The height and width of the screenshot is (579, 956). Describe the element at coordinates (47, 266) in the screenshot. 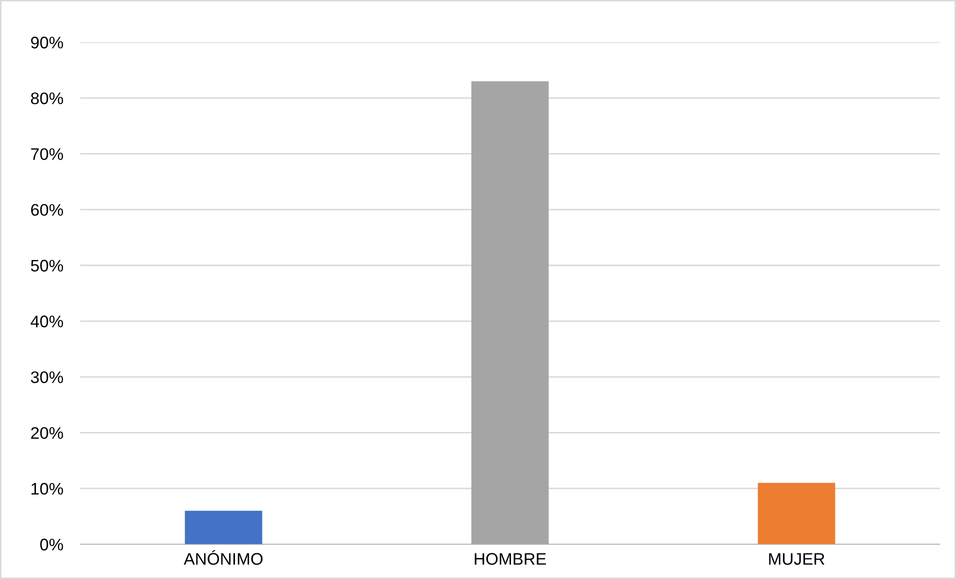

I see `y-tick-label: 50%` at that location.